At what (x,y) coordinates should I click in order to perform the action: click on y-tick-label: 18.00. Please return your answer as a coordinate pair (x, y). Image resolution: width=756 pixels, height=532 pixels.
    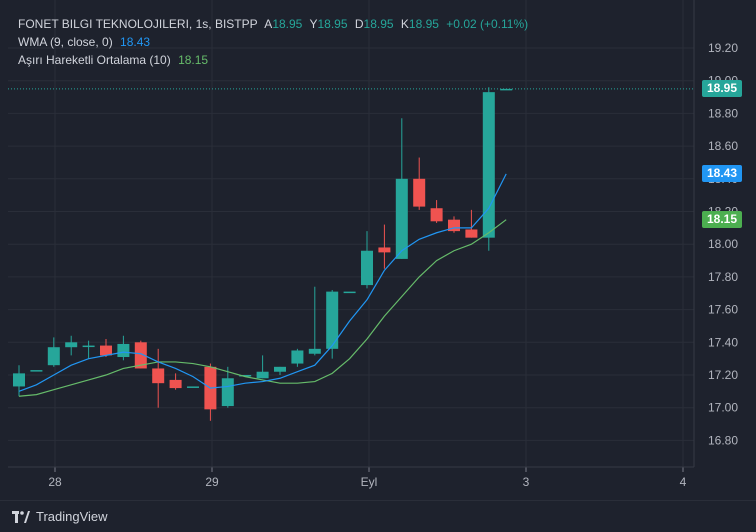
    Looking at the image, I should click on (723, 244).